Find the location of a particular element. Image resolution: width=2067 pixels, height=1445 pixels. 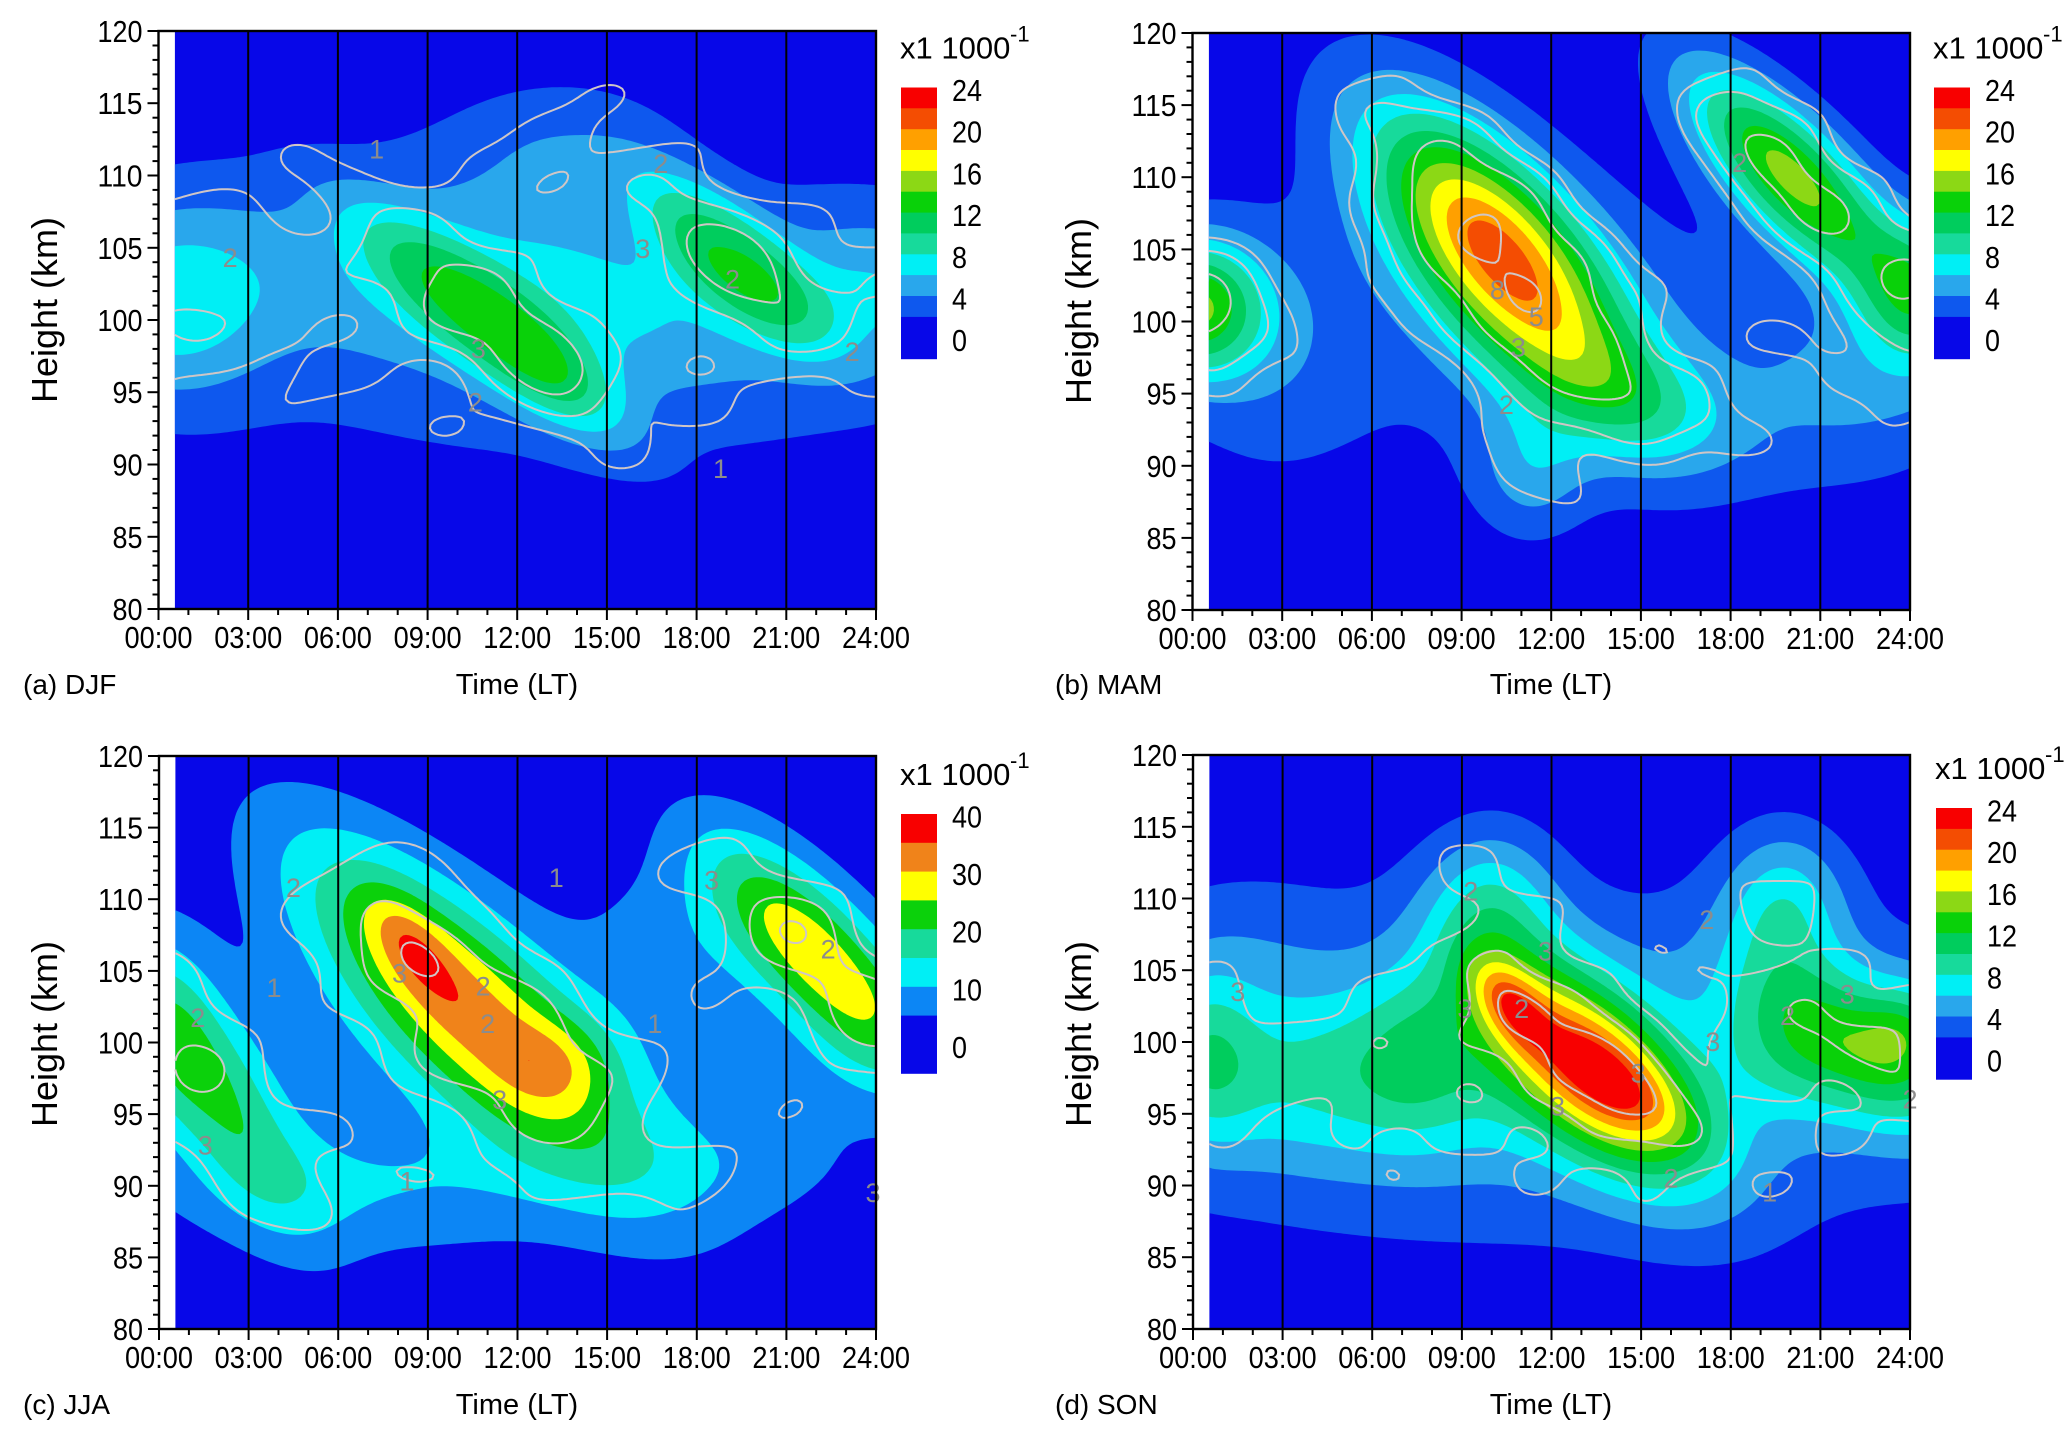

svg-text: 20 is located at coordinates (2000, 132).